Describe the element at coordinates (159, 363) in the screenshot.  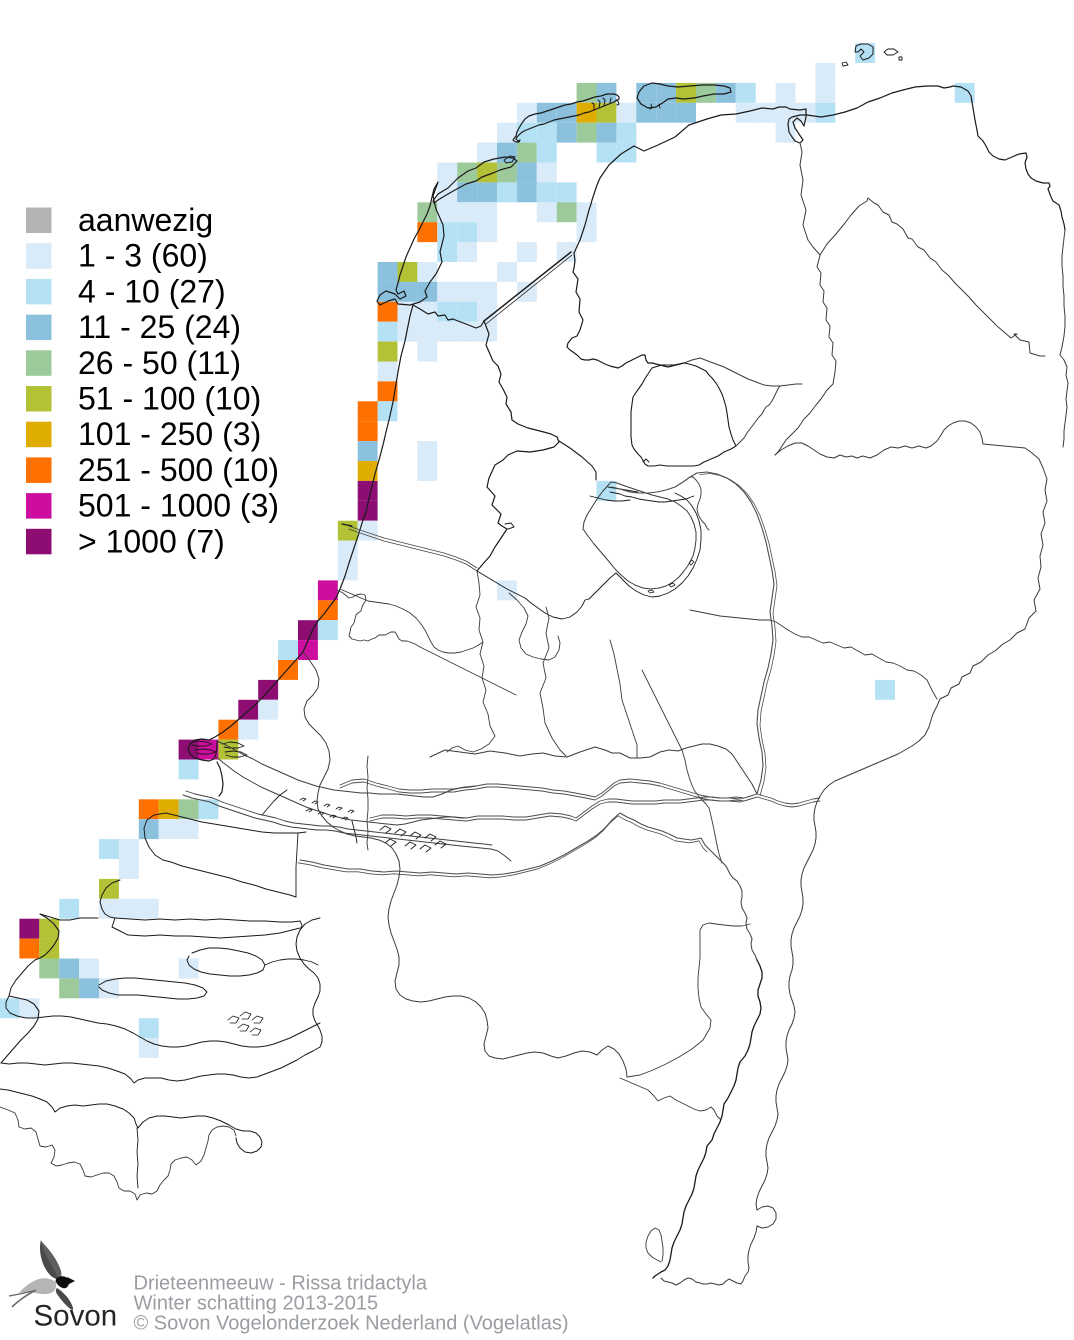
I see `svg-text: 26 - 50 (11)` at that location.